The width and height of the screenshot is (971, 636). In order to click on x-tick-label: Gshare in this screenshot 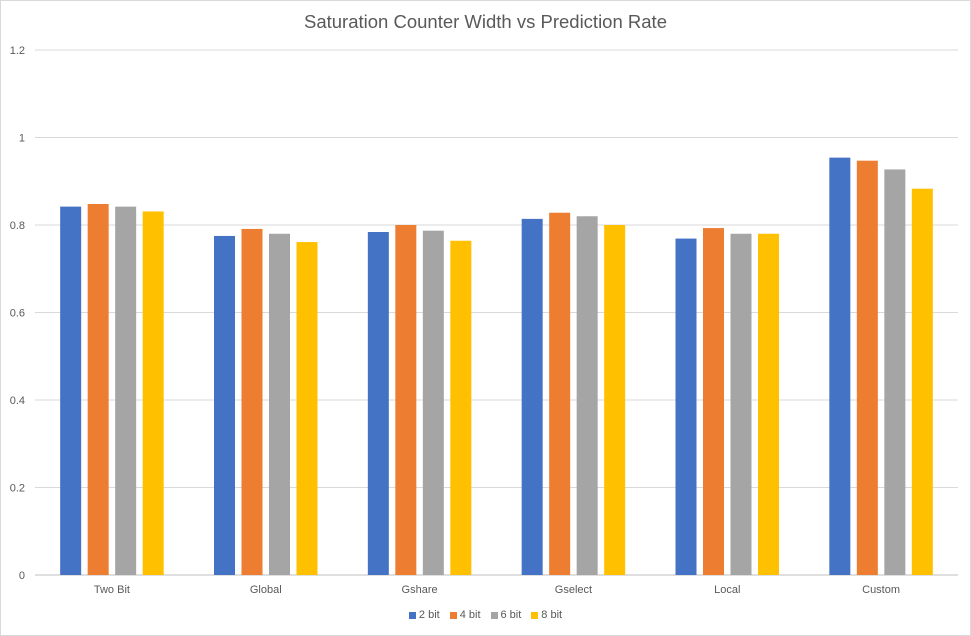, I will do `click(420, 590)`.